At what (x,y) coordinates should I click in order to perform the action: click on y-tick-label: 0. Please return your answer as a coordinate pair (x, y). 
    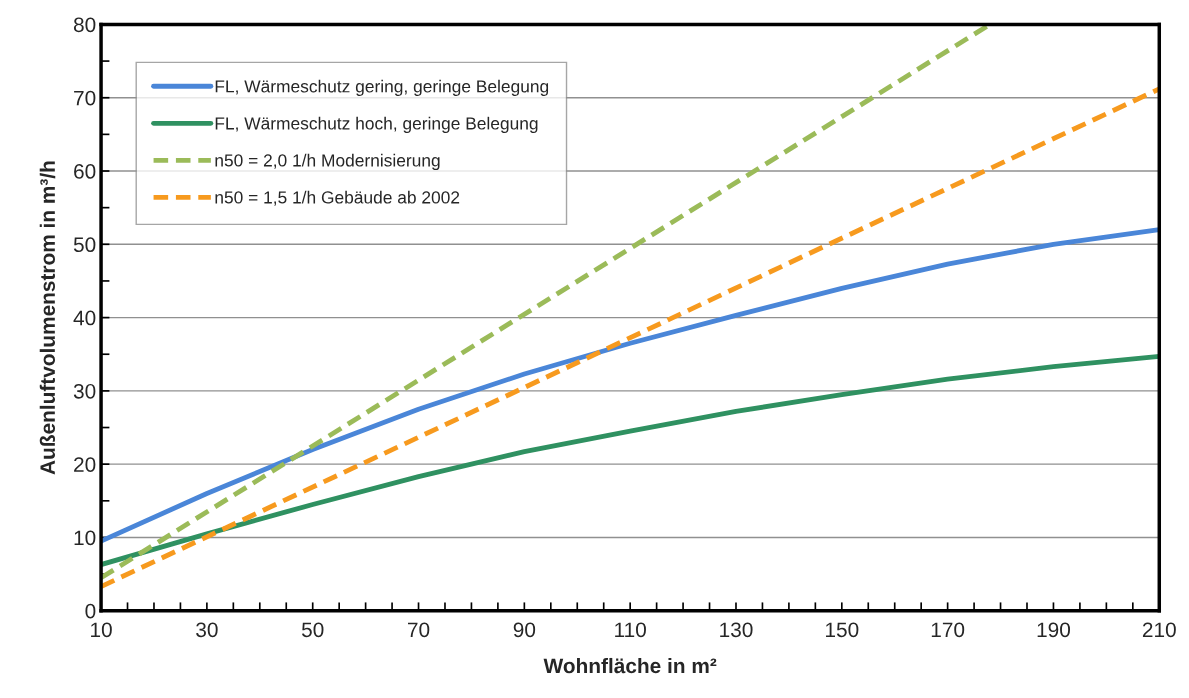
    Looking at the image, I should click on (90, 611).